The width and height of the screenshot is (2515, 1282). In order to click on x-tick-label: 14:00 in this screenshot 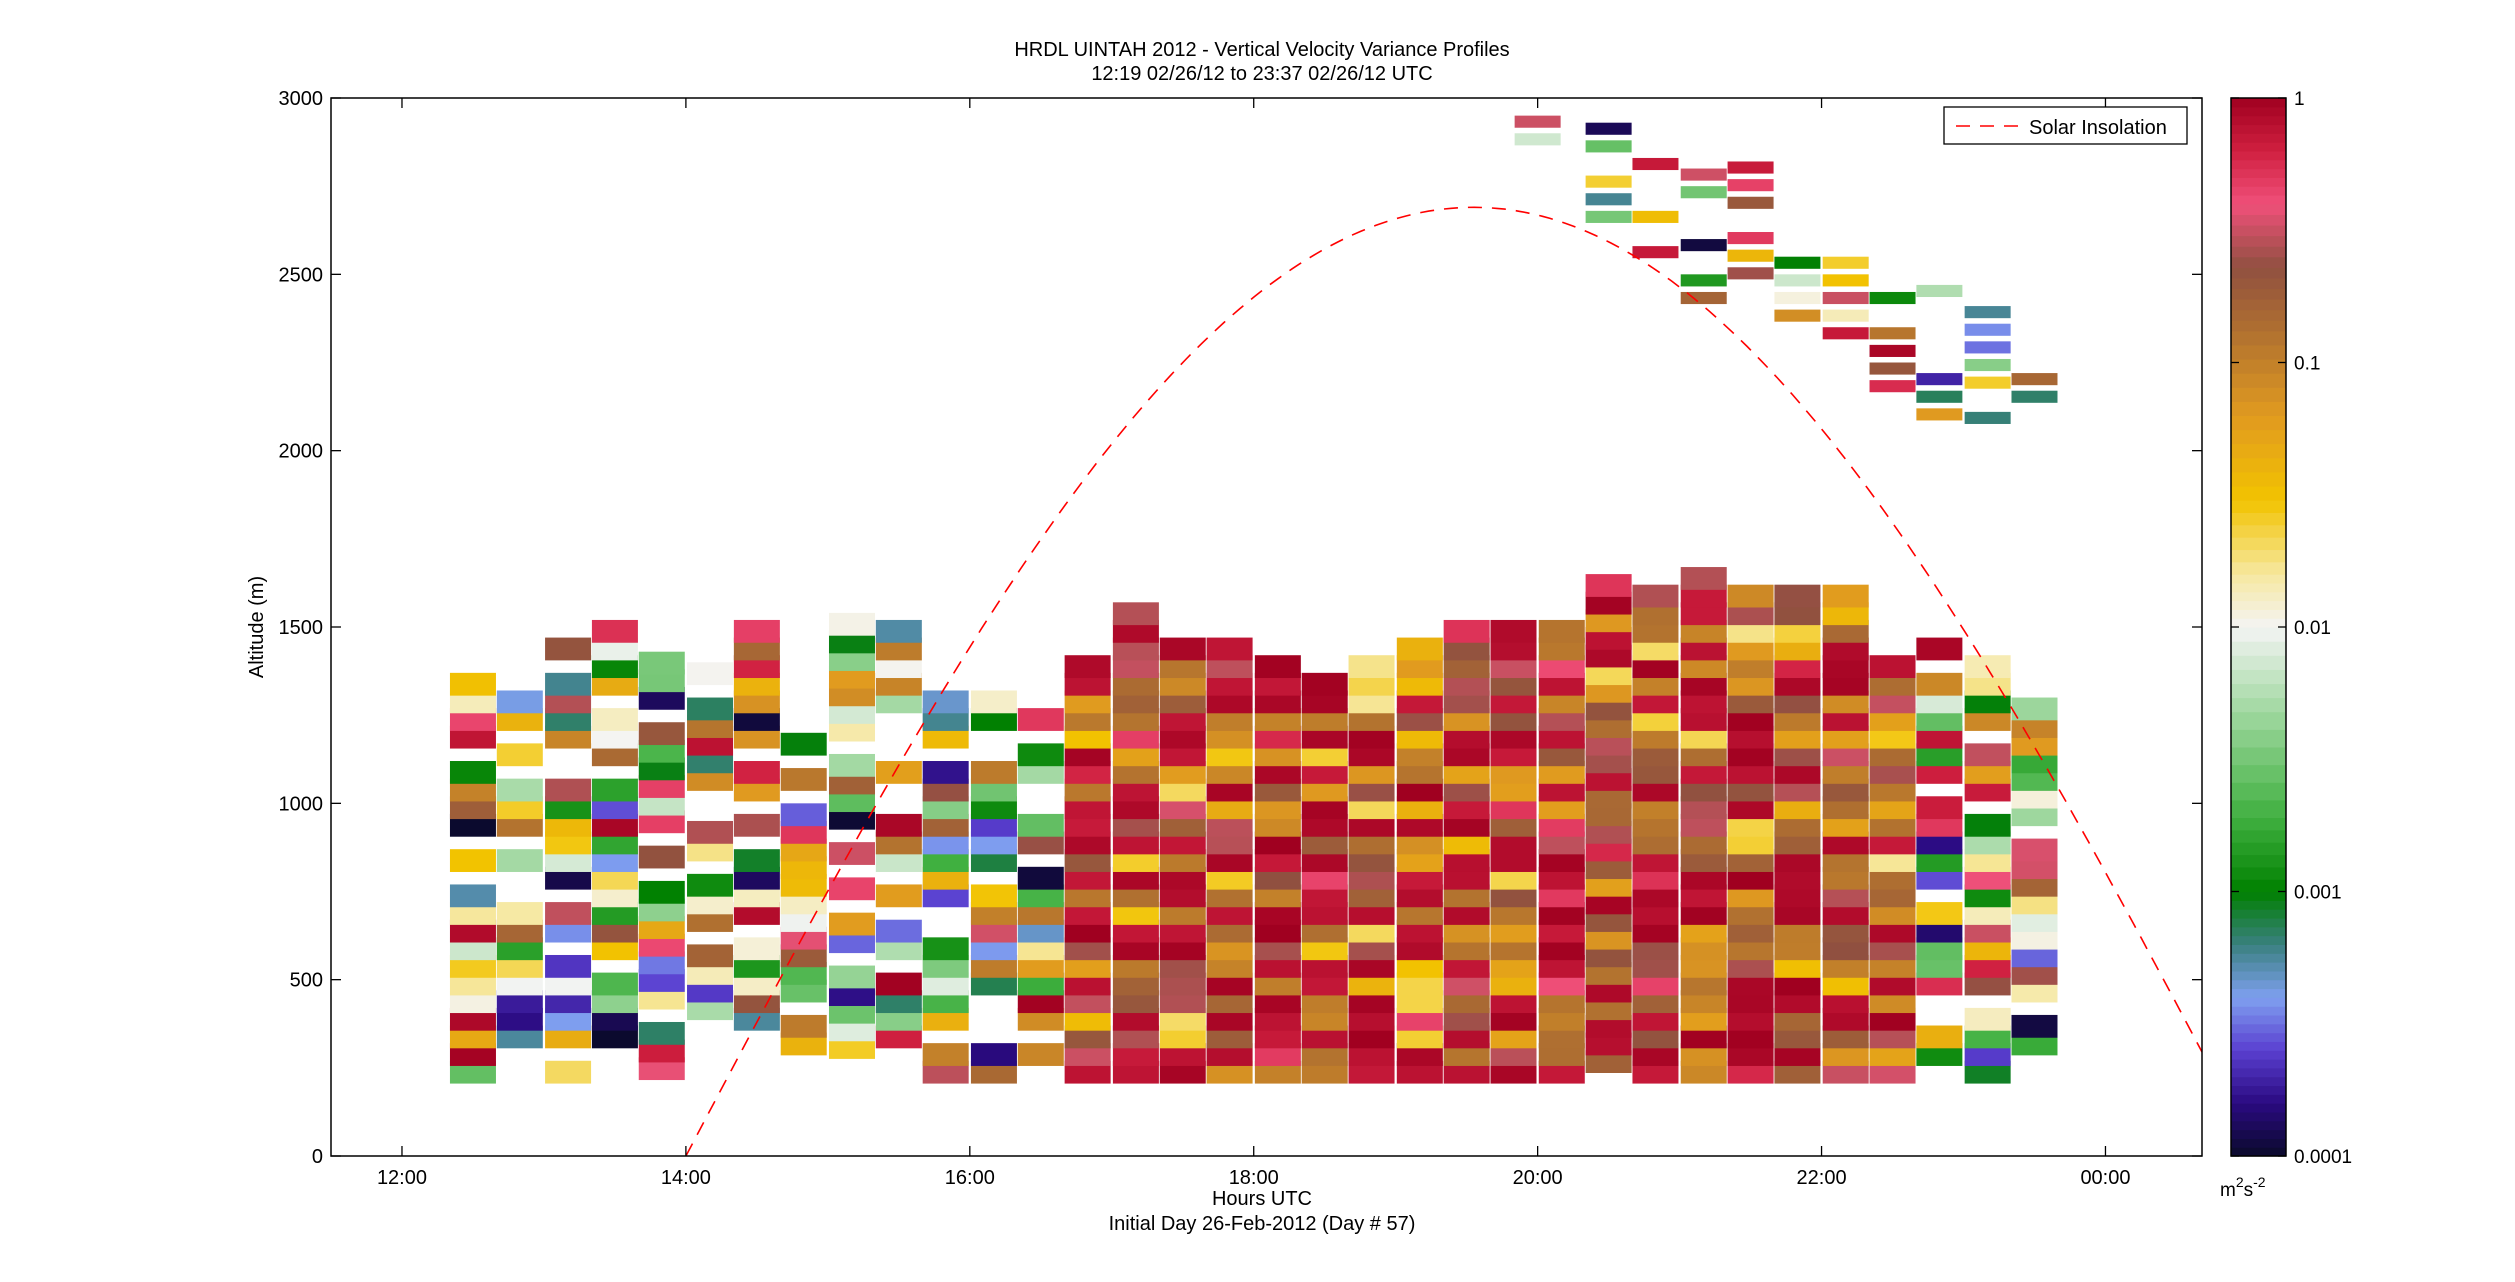, I will do `click(686, 1178)`.